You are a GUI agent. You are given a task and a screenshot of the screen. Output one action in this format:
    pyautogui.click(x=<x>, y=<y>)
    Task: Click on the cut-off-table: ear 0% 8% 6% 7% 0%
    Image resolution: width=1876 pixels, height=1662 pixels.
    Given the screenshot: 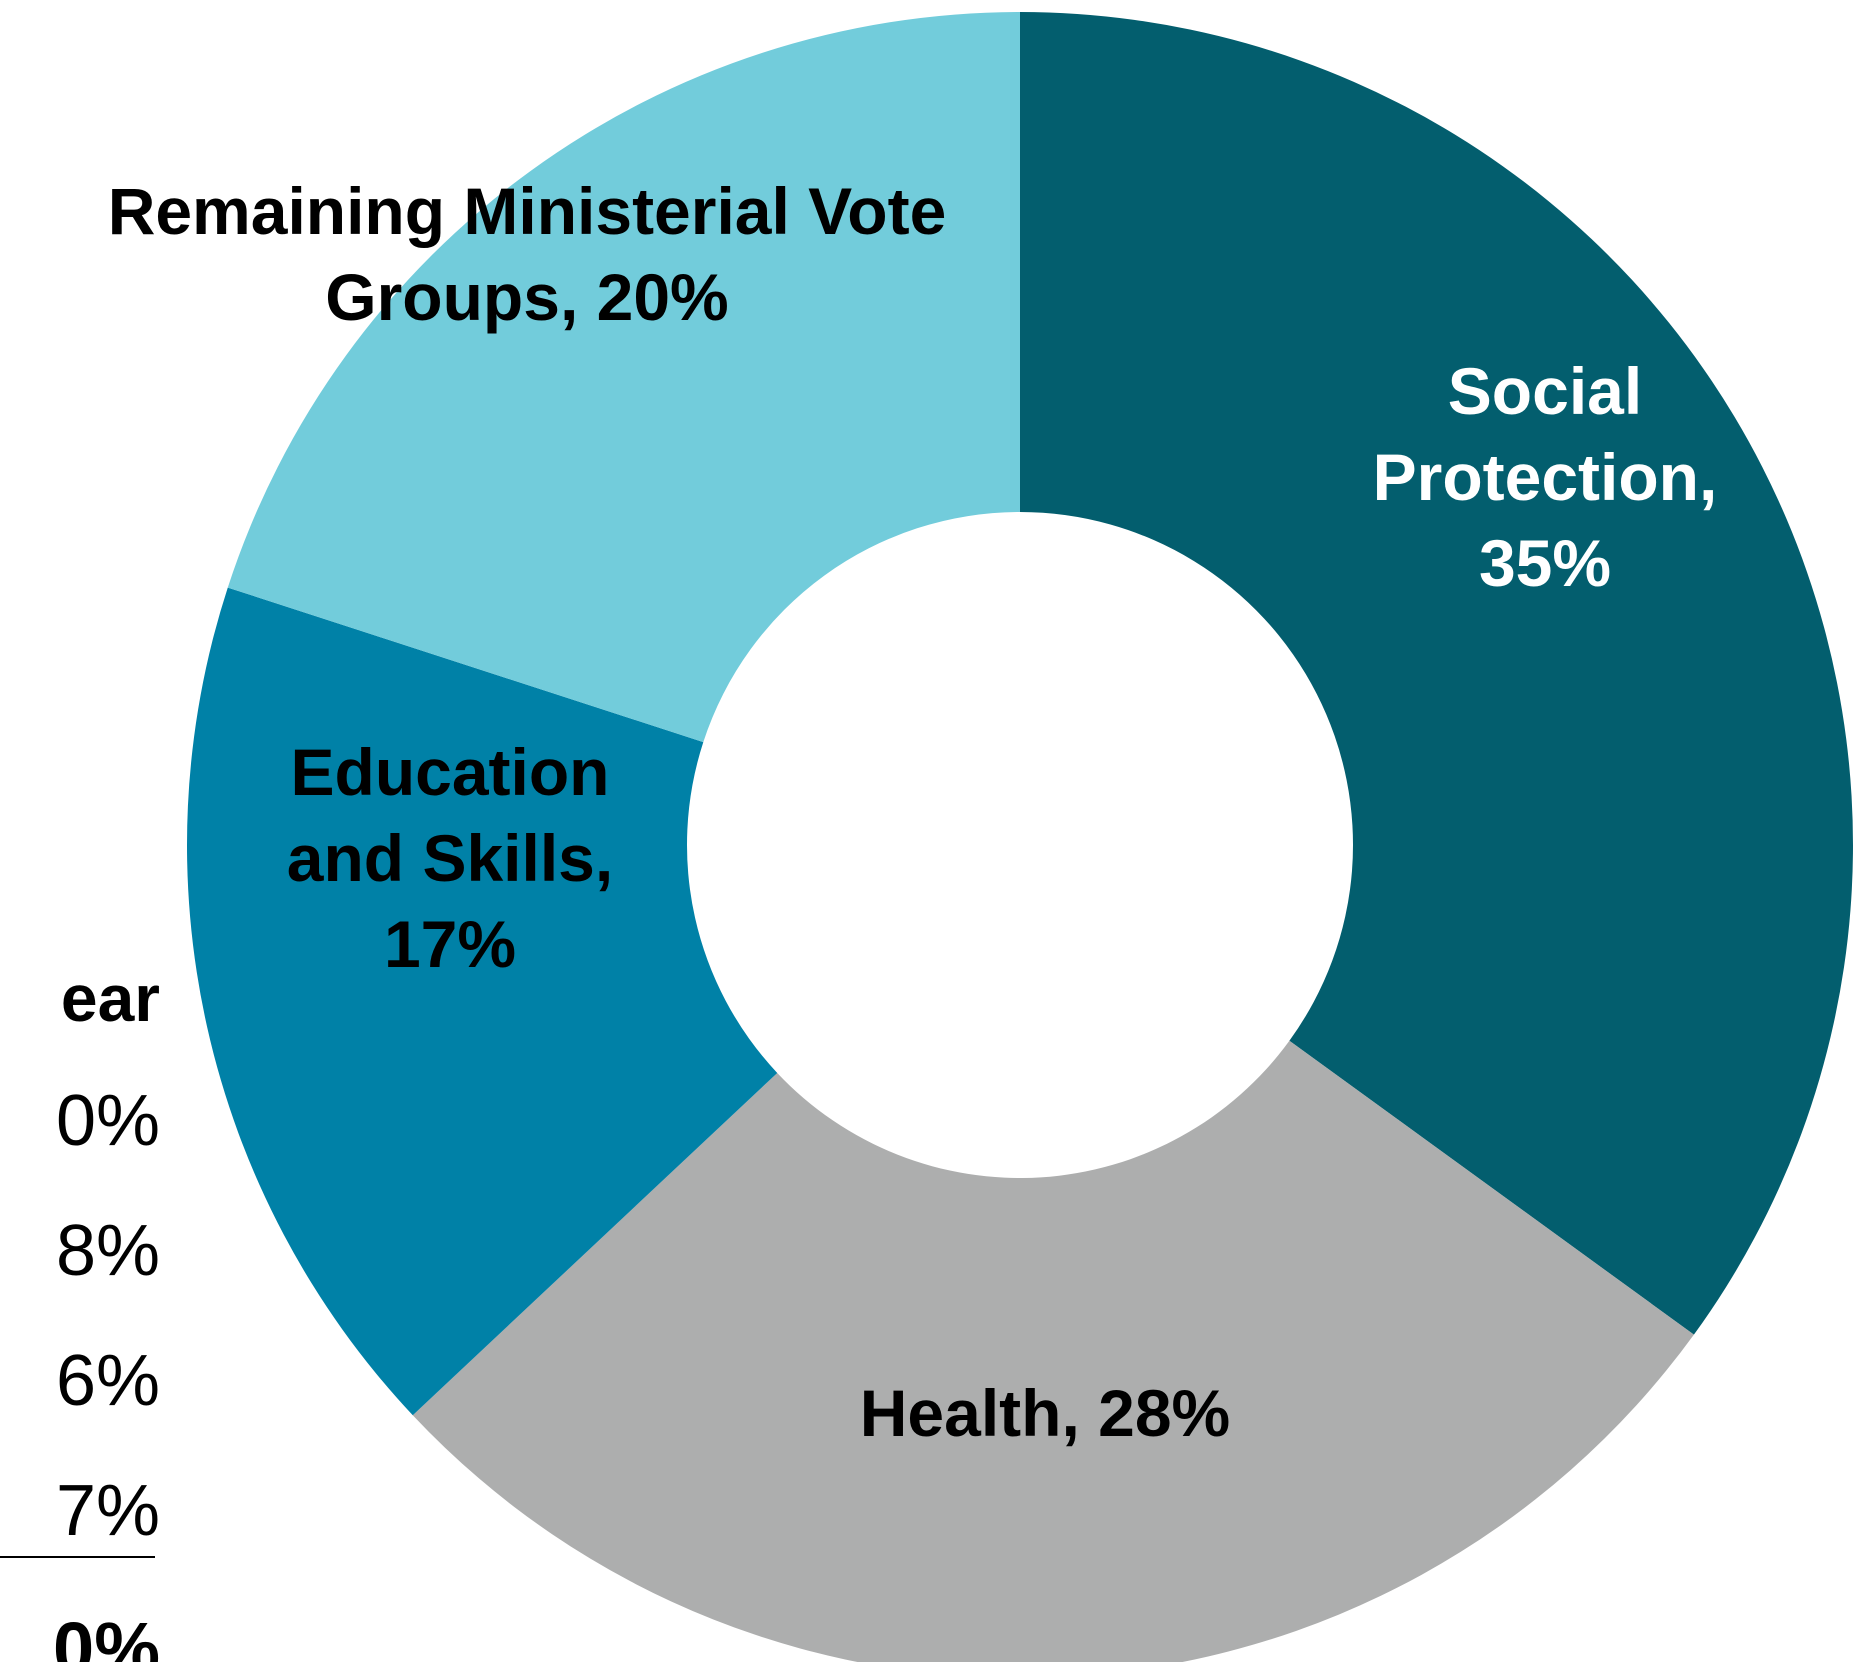 What is the action you would take?
    pyautogui.click(x=90, y=831)
    